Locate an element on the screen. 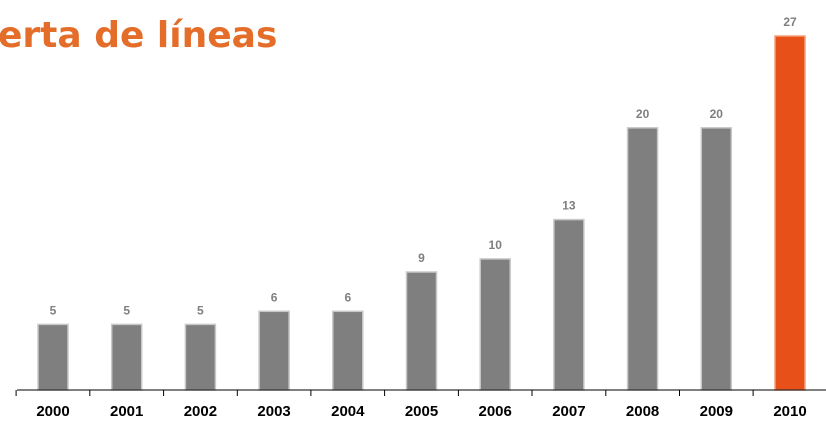 This screenshot has height=434, width=826. value-label-2001: 5 is located at coordinates (126, 310).